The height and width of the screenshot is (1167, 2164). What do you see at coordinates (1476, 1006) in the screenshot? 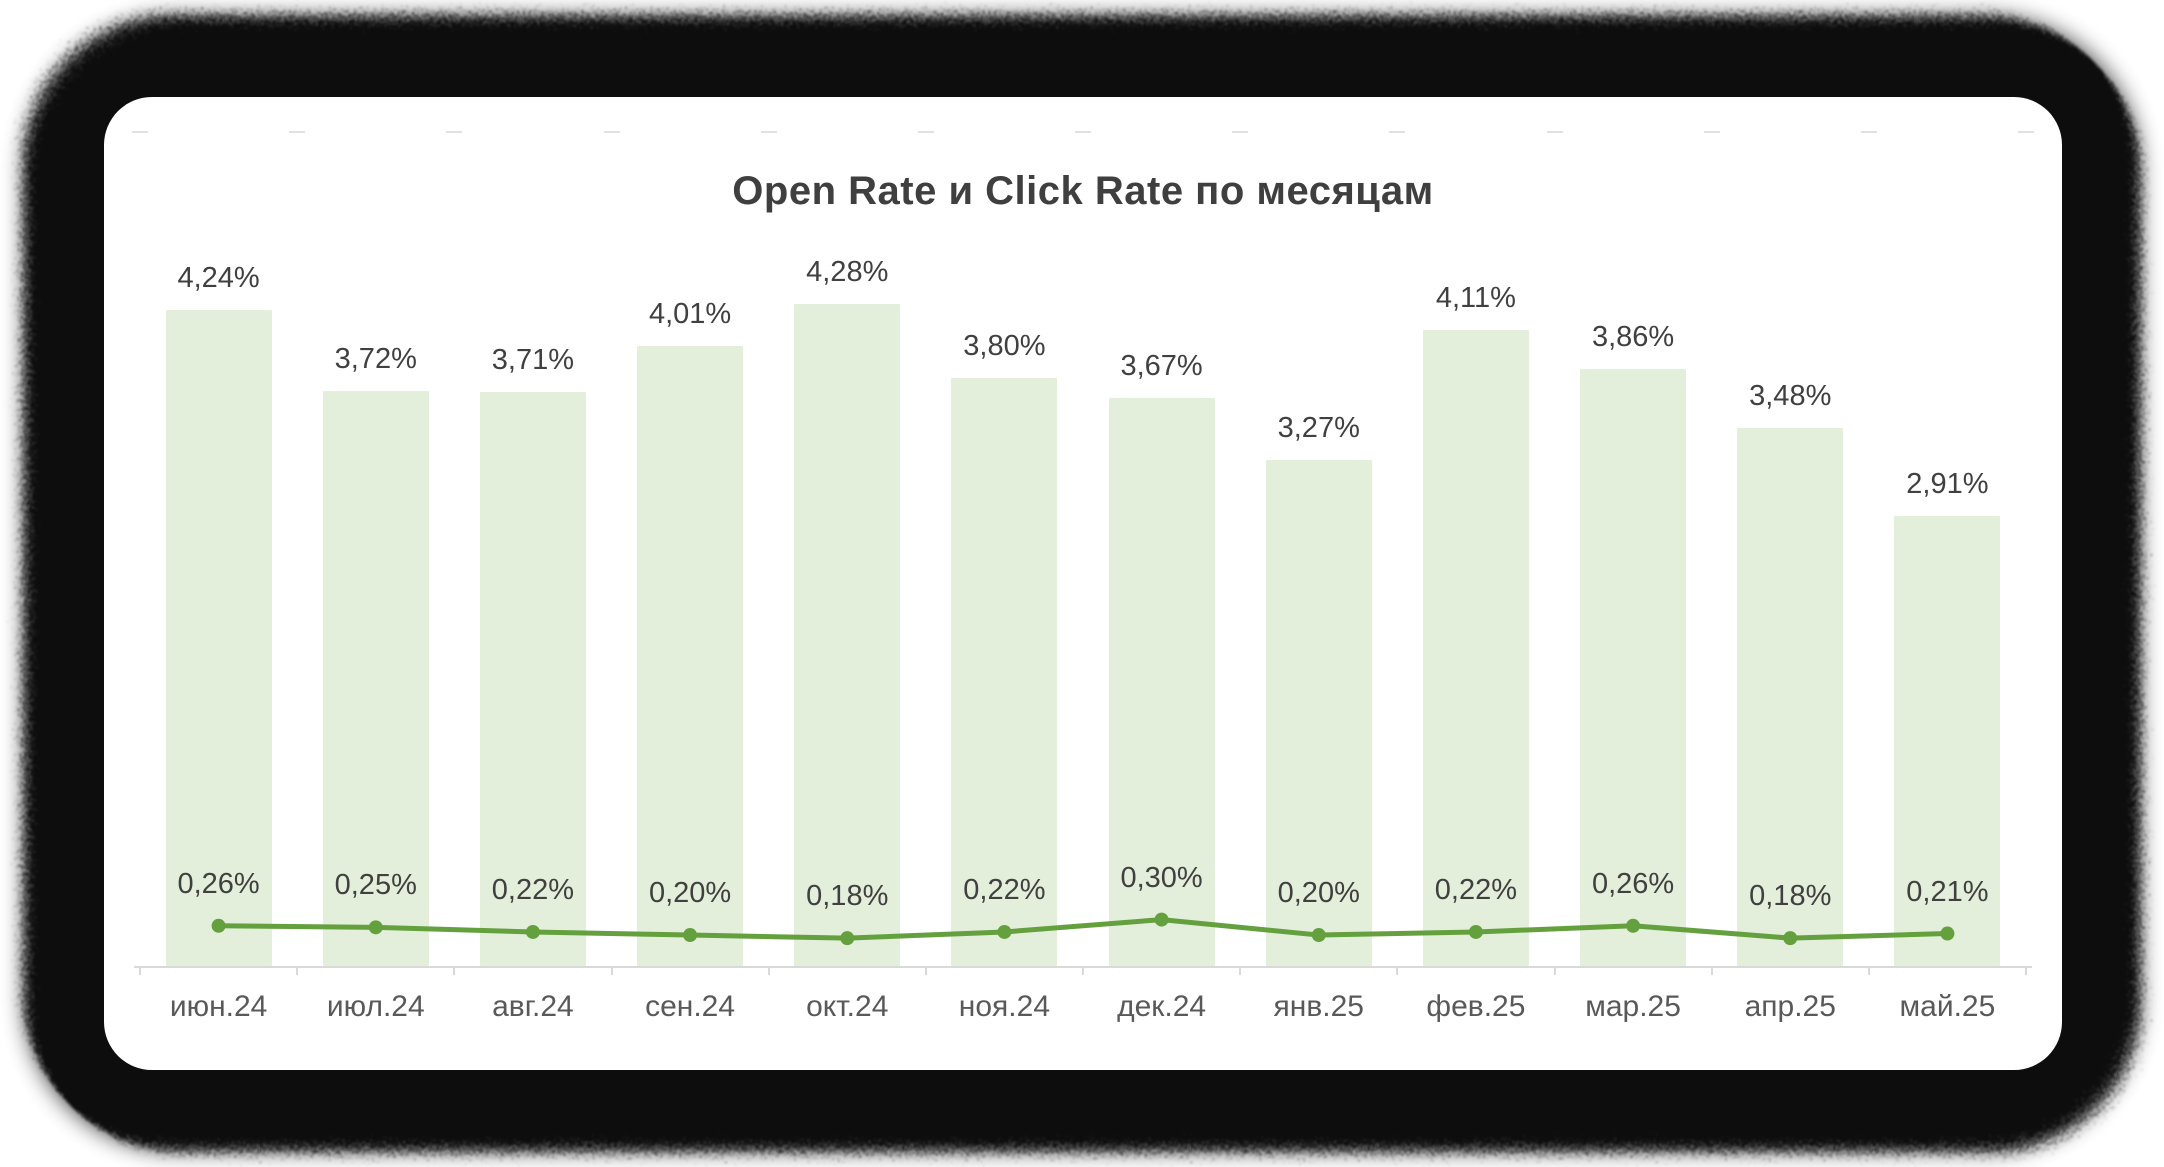
I see `x-axis-label: фев.25` at bounding box center [1476, 1006].